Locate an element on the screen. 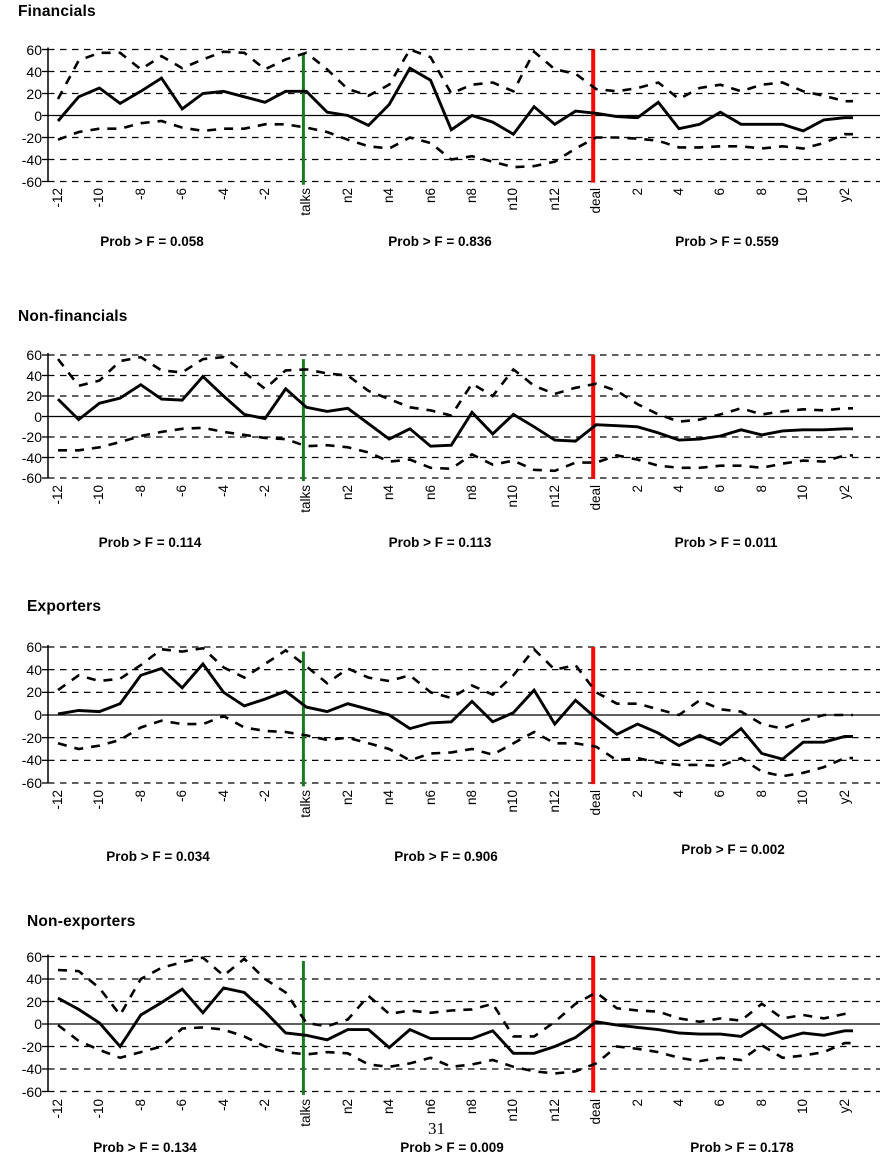 The width and height of the screenshot is (894, 1166). x-tick-label: -6 is located at coordinates (182, 1105).